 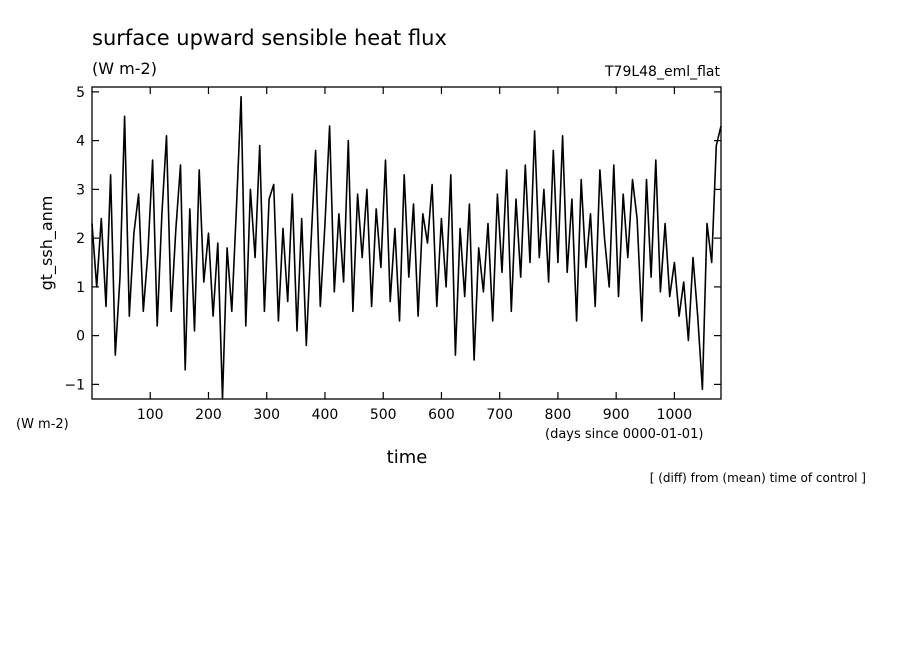 What do you see at coordinates (80, 239) in the screenshot?
I see `y-tick-label: 2` at bounding box center [80, 239].